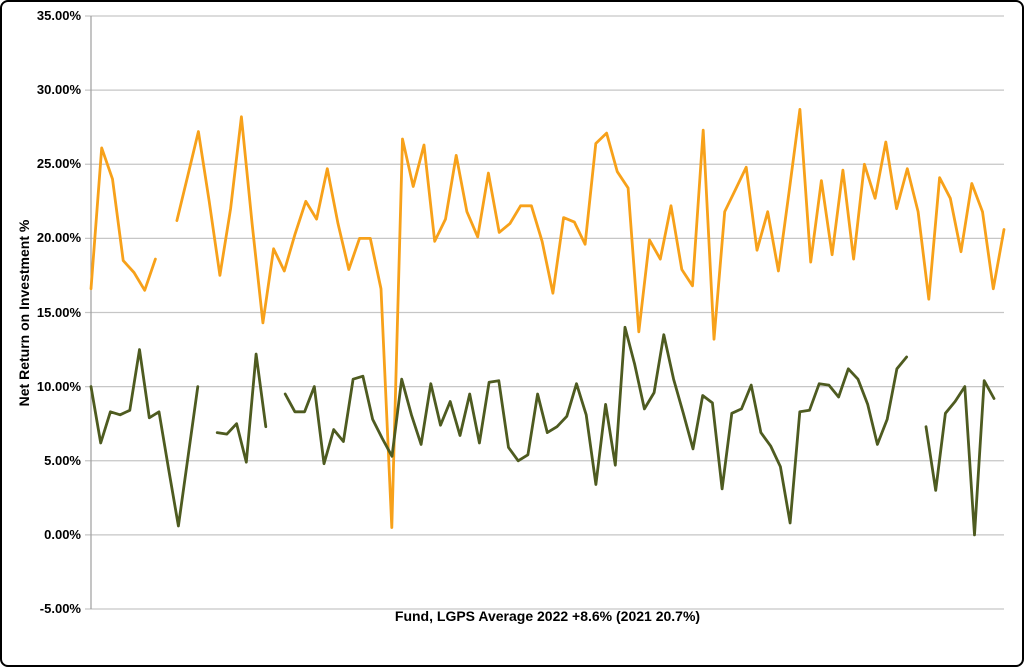  I want to click on y-tick-label: -5.00%, so click(60, 608).